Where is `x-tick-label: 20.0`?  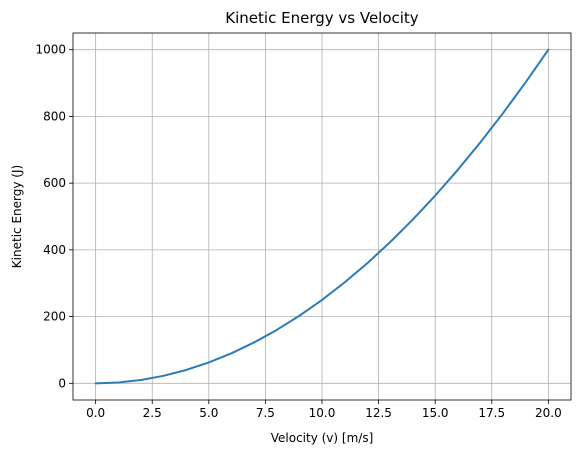
x-tick-label: 20.0 is located at coordinates (548, 413).